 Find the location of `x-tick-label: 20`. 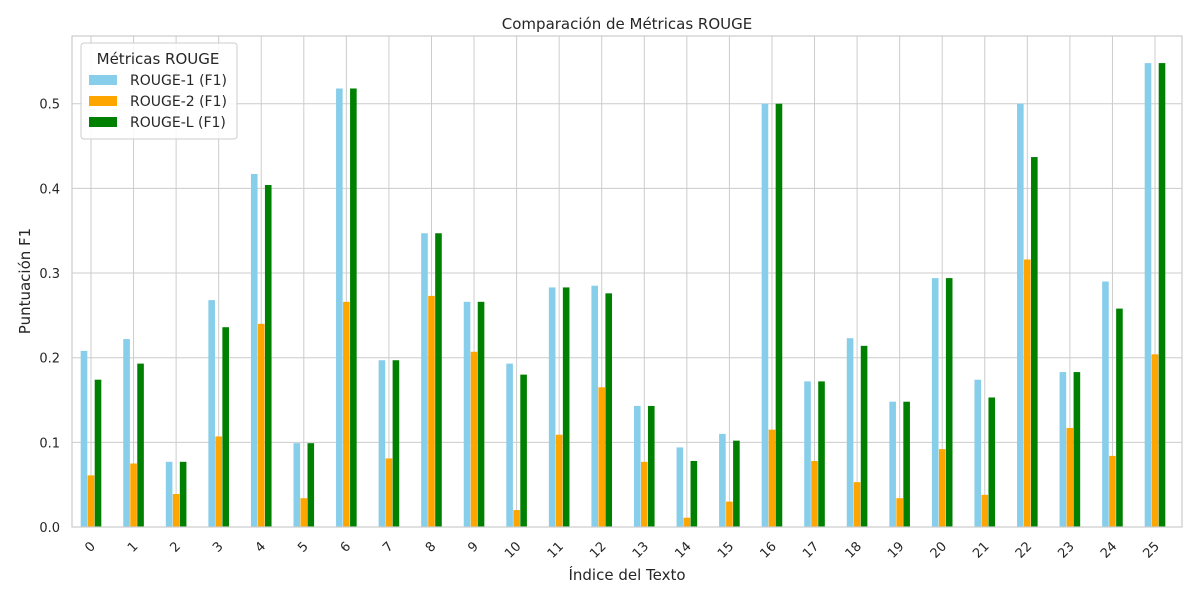

x-tick-label: 20 is located at coordinates (939, 550).